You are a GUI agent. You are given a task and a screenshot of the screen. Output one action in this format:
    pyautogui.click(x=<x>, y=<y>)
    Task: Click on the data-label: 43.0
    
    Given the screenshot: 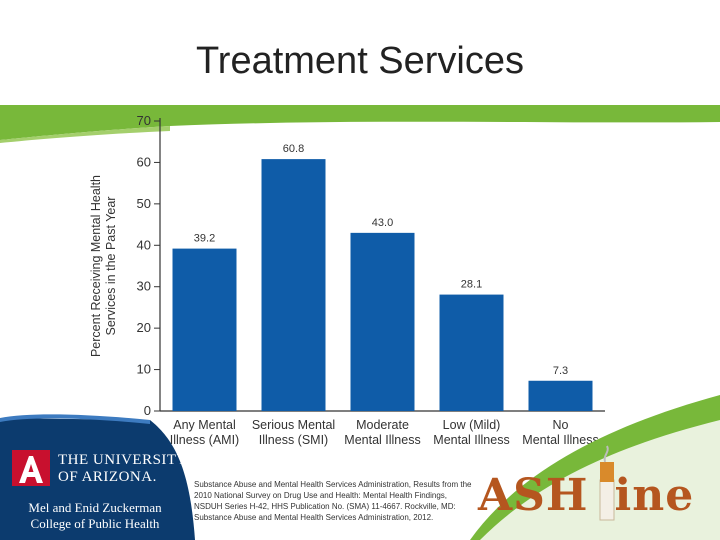 What is the action you would take?
    pyautogui.click(x=382, y=223)
    